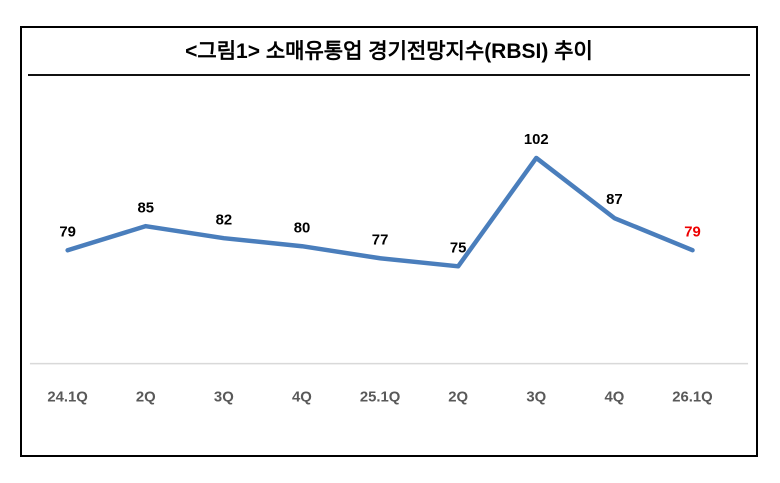  What do you see at coordinates (380, 397) in the screenshot?
I see `x-axis-label: 25.1Q` at bounding box center [380, 397].